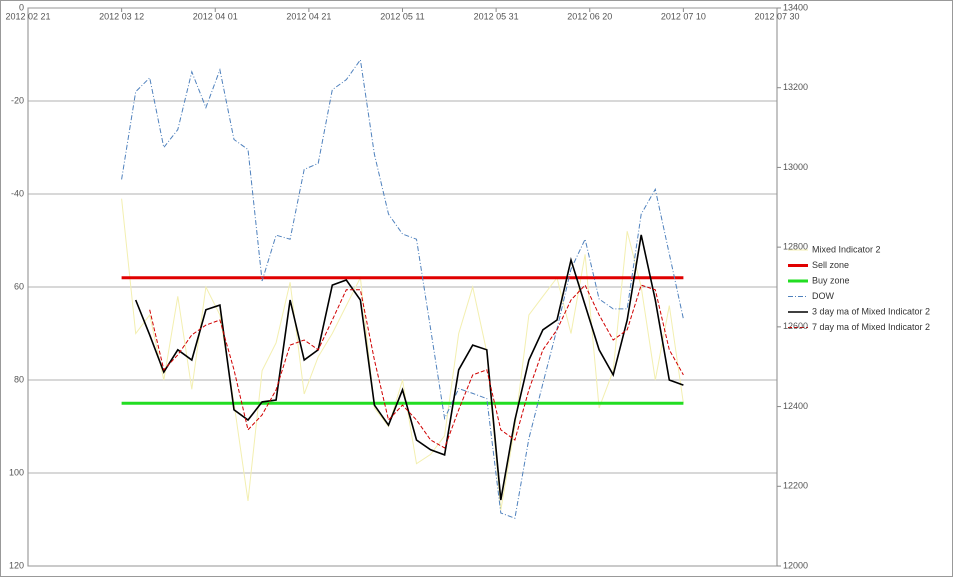  Describe the element at coordinates (496, 16) in the screenshot. I see `x-tick-label: 2012 05 31` at that location.